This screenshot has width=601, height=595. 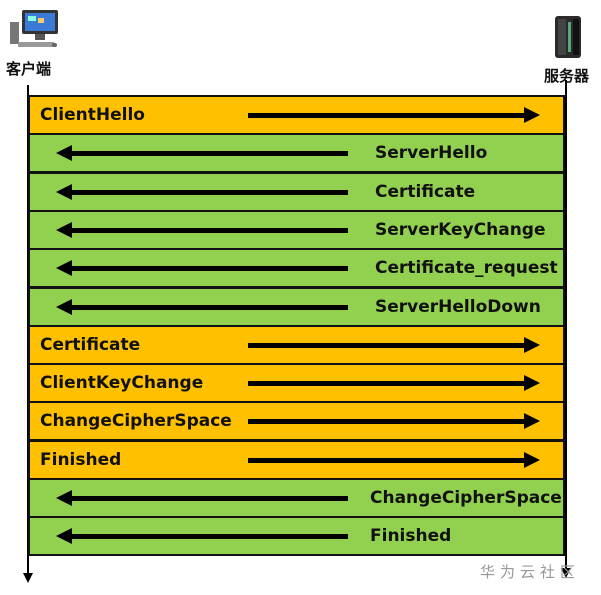 I want to click on message-label: Certificate_request, so click(x=466, y=268).